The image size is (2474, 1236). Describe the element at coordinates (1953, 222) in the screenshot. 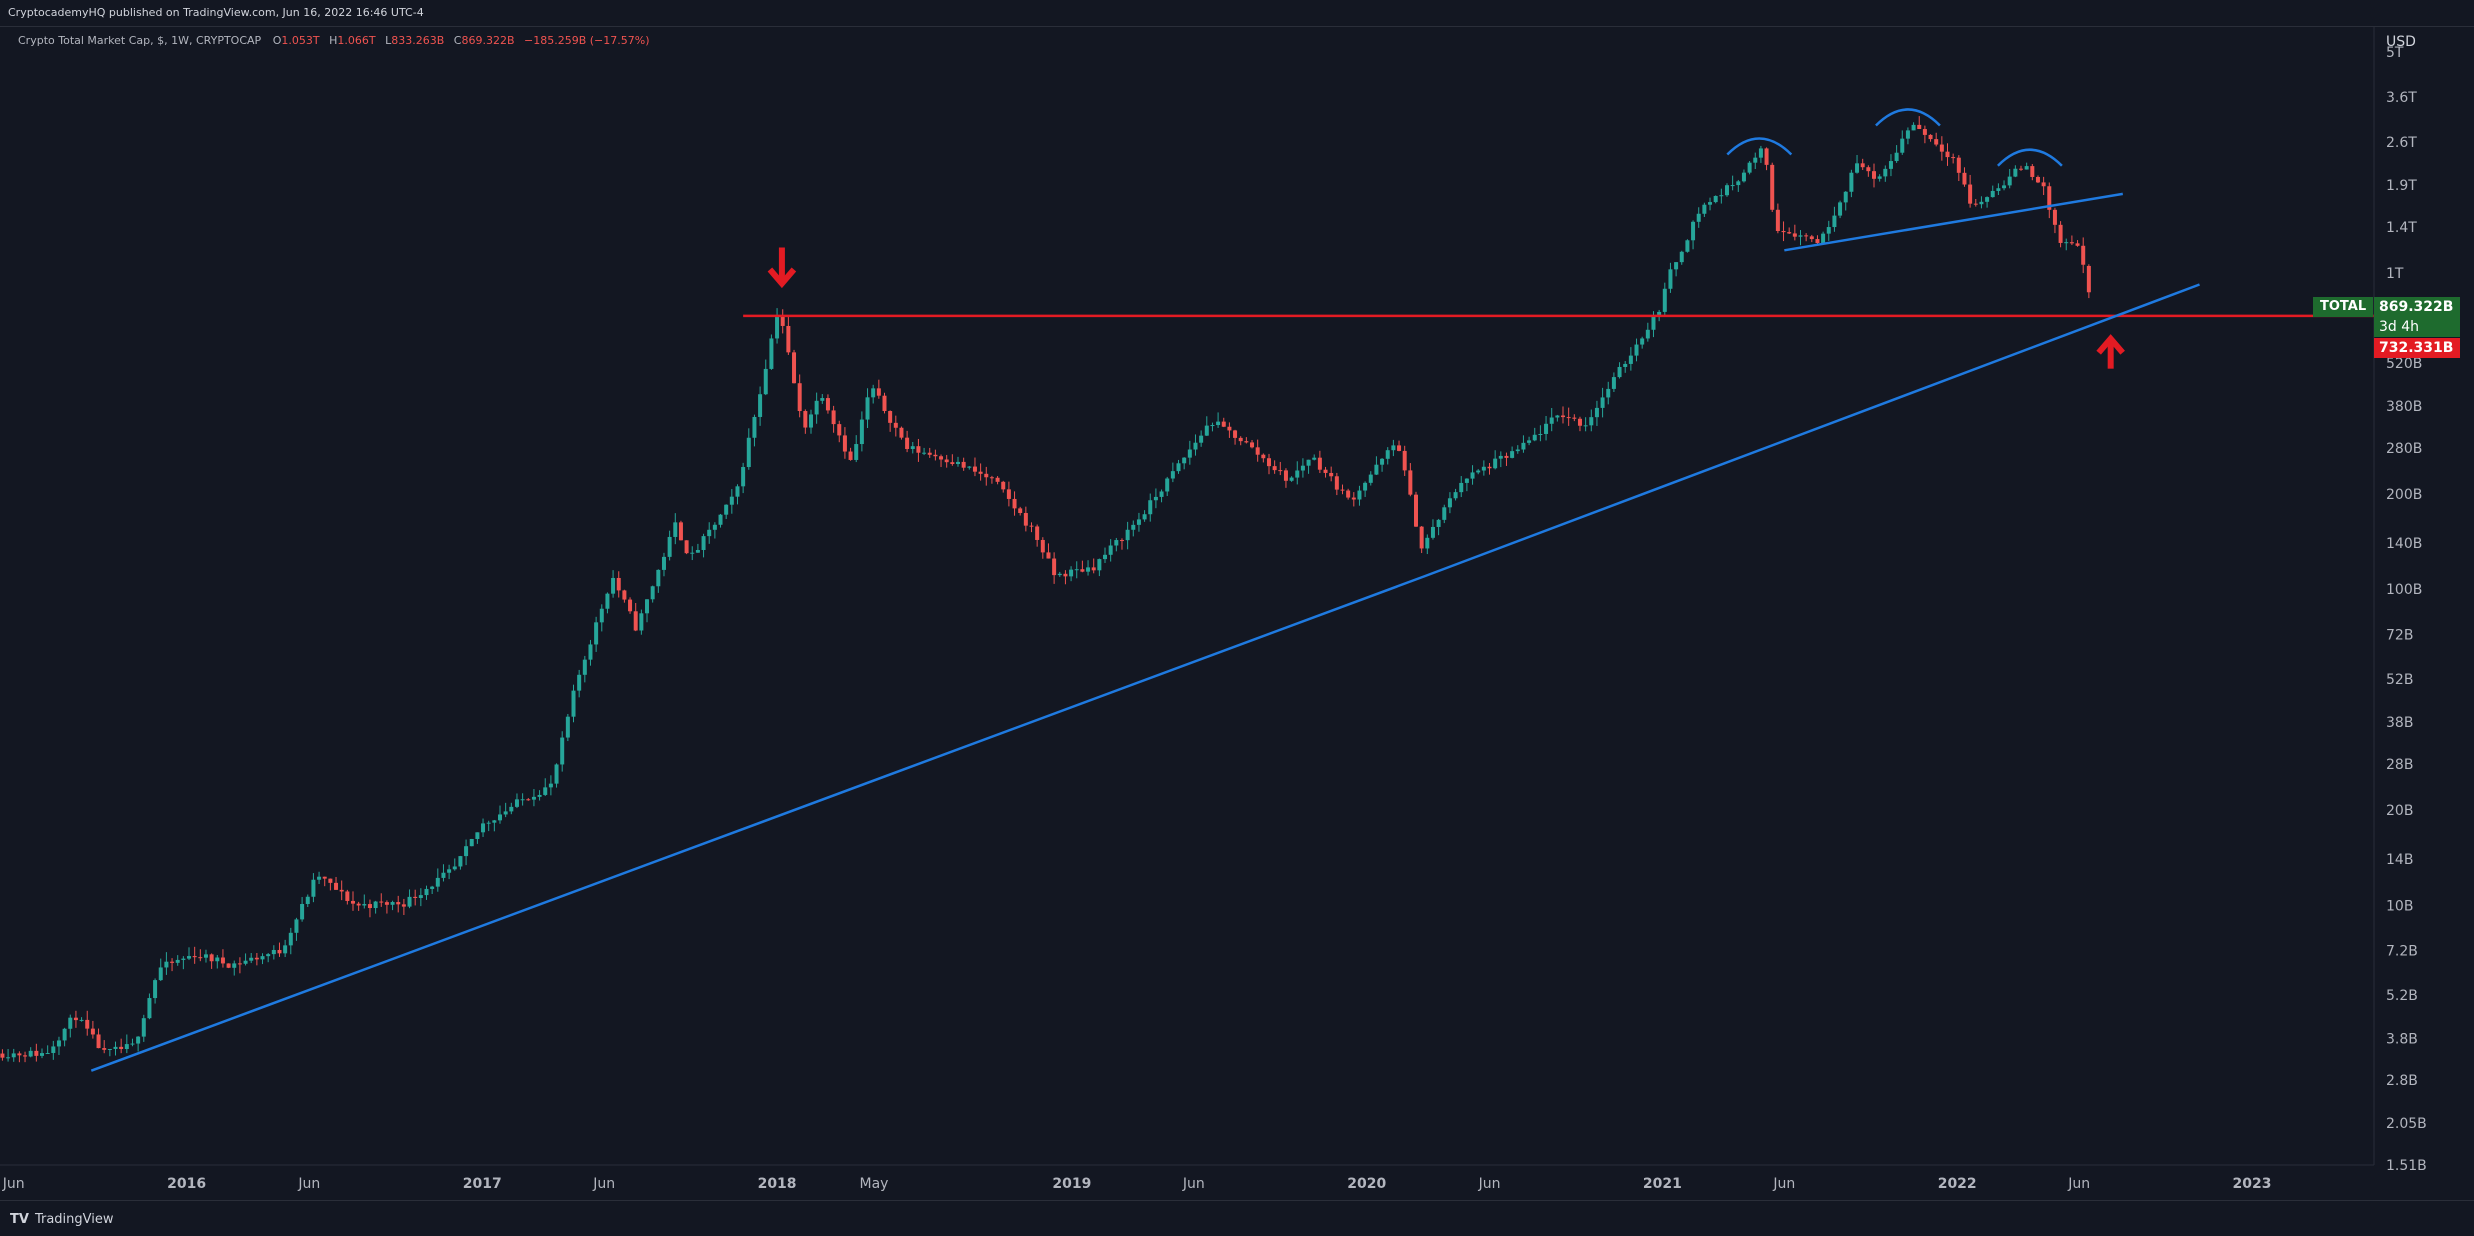

I see `trend-line` at that location.